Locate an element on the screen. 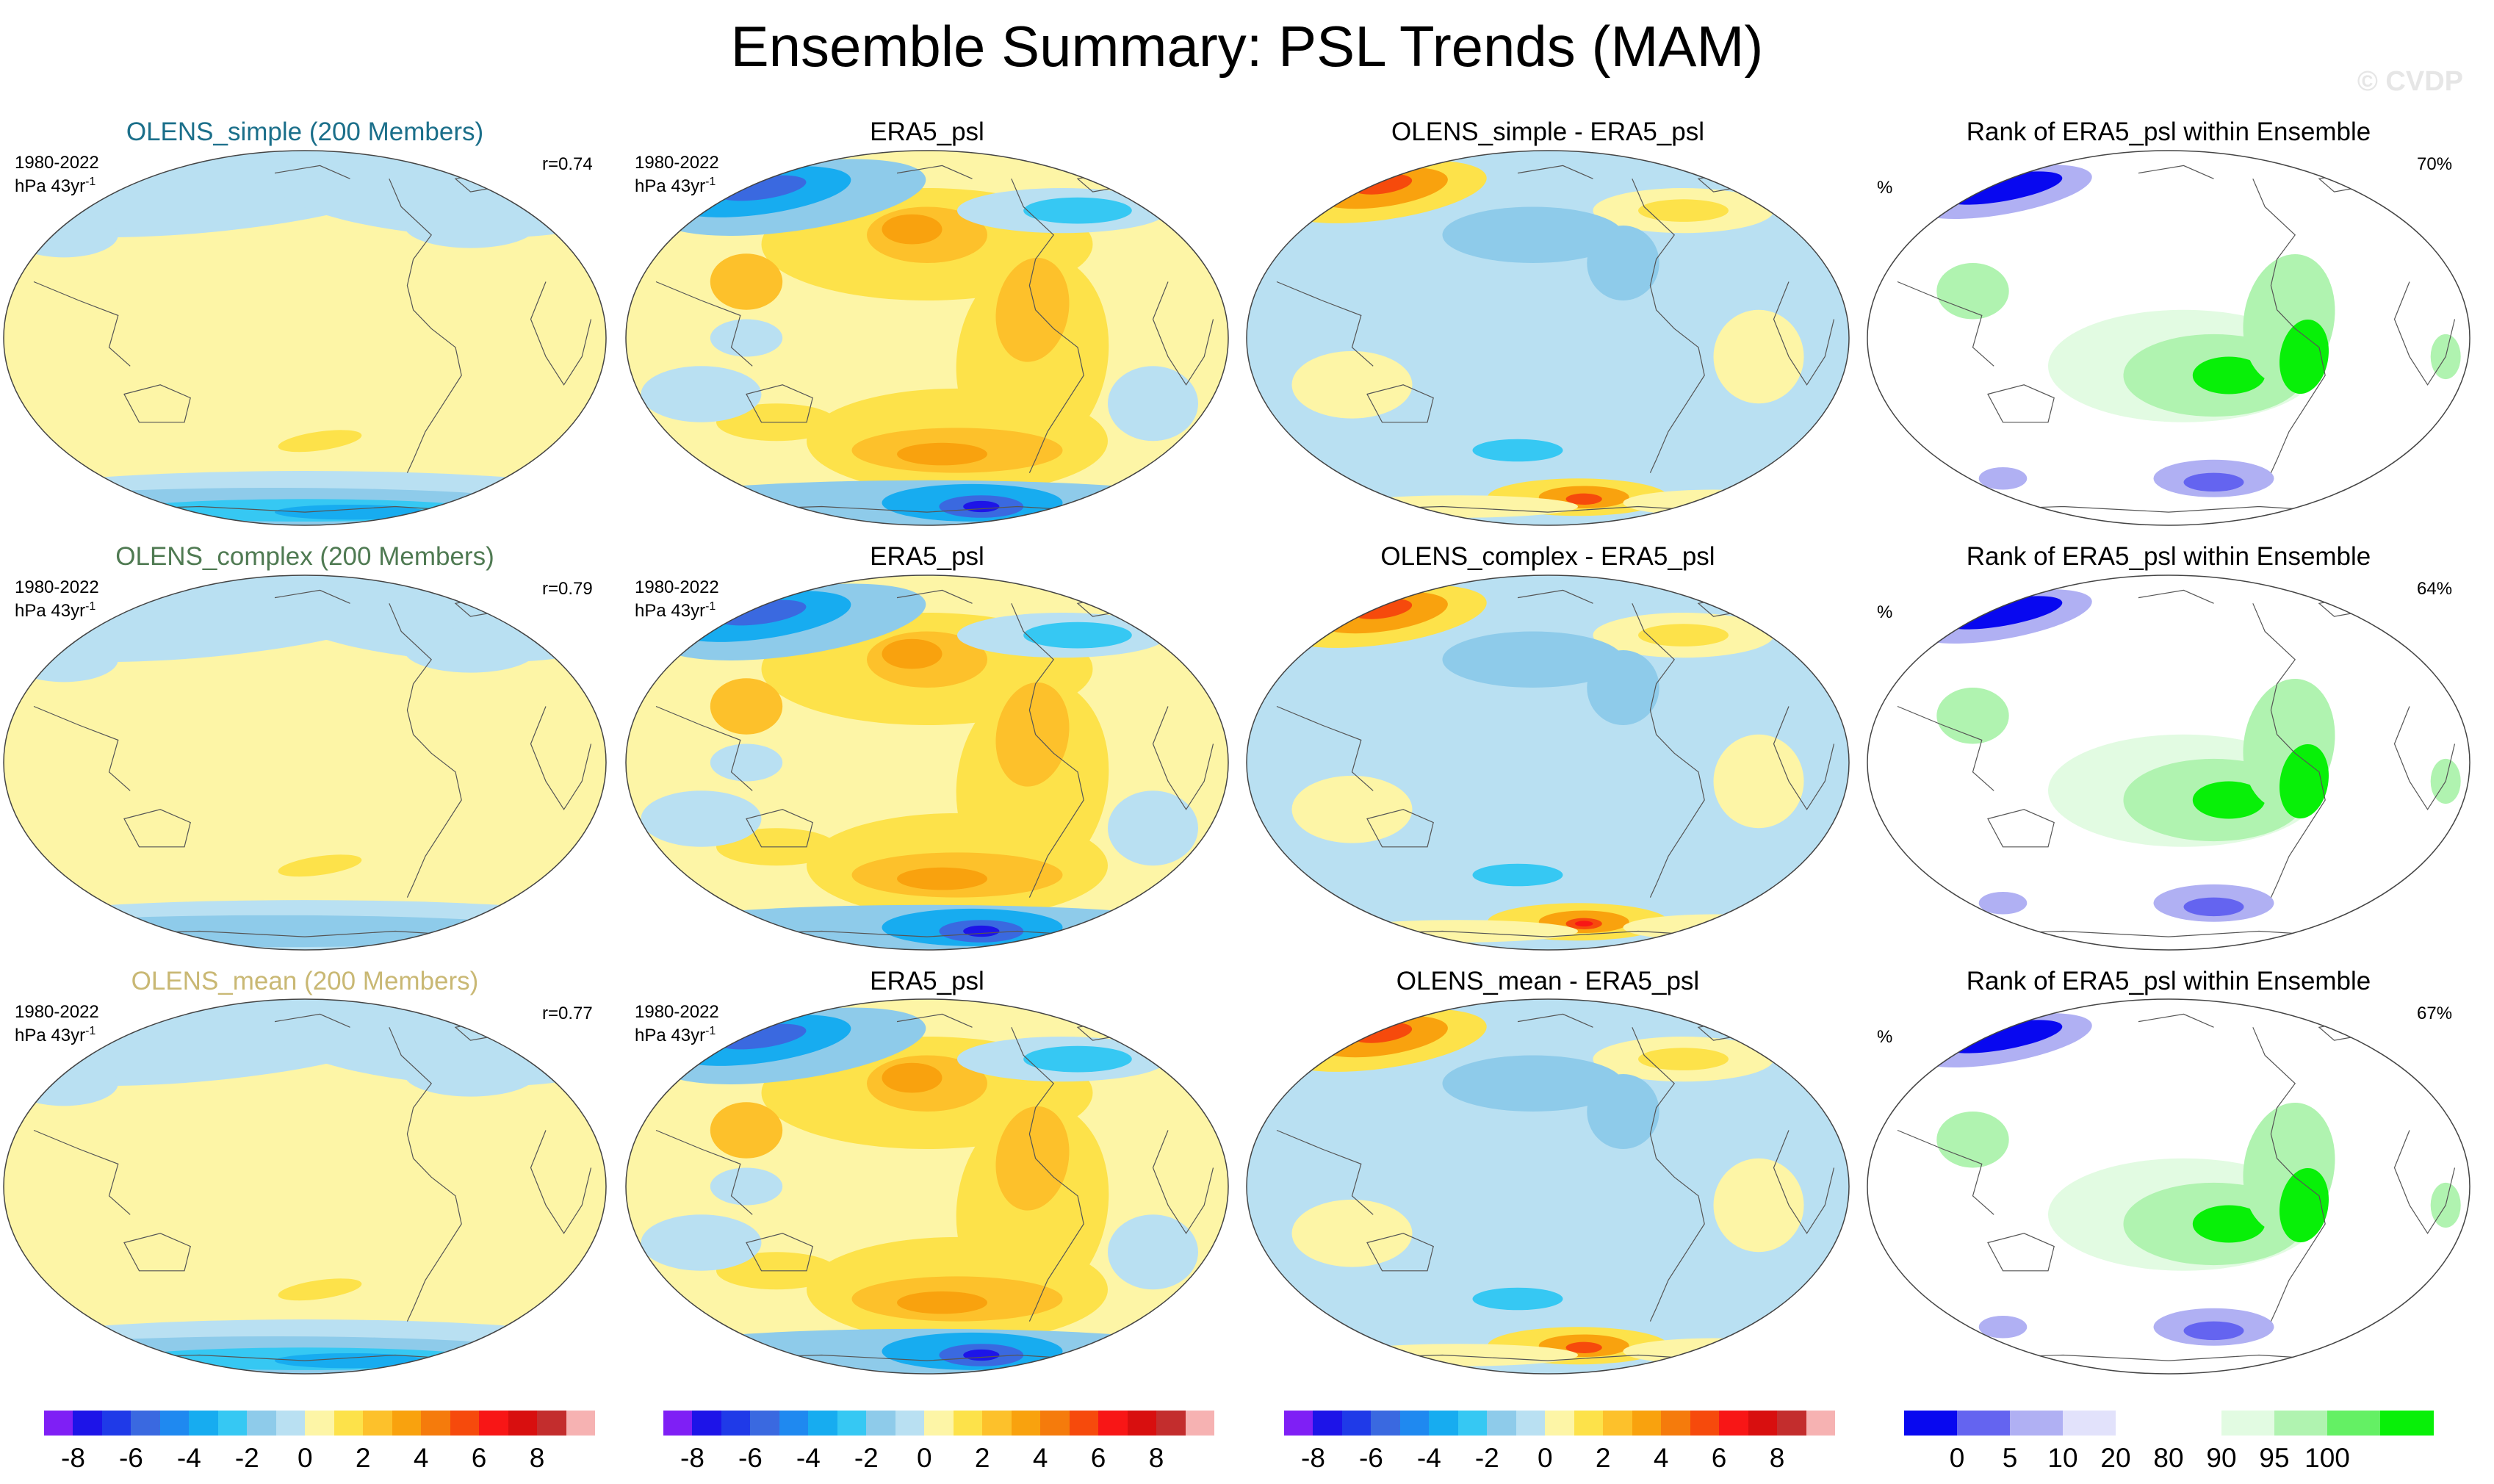 The height and width of the screenshot is (1484, 2494). colorbar-tick-label: -4 is located at coordinates (188, 1458).